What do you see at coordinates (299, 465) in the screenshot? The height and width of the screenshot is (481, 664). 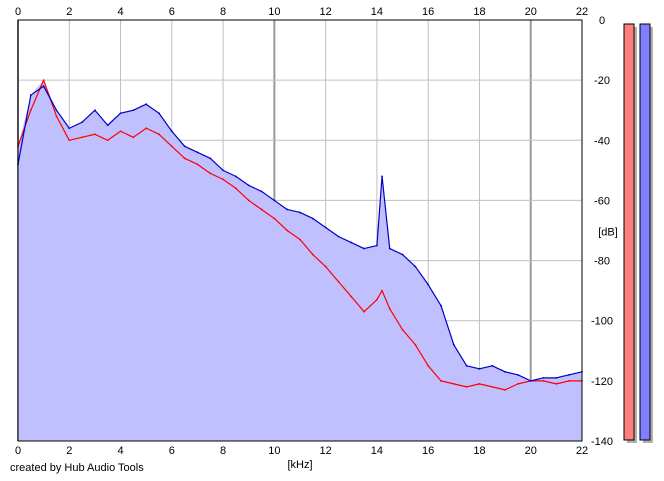 I see `x-axis-label: [kHz]` at bounding box center [299, 465].